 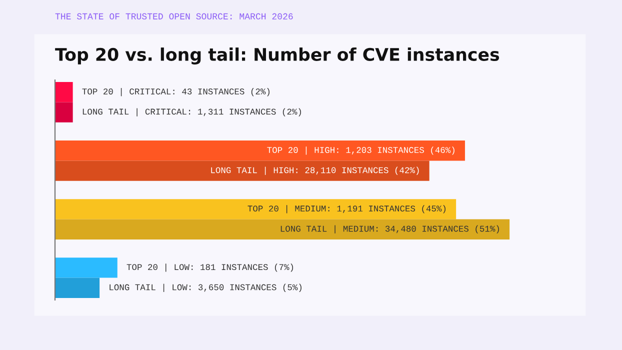 I want to click on data-label: TOP 20 | LOW: 181 INSTANCES (7%), so click(x=210, y=268).